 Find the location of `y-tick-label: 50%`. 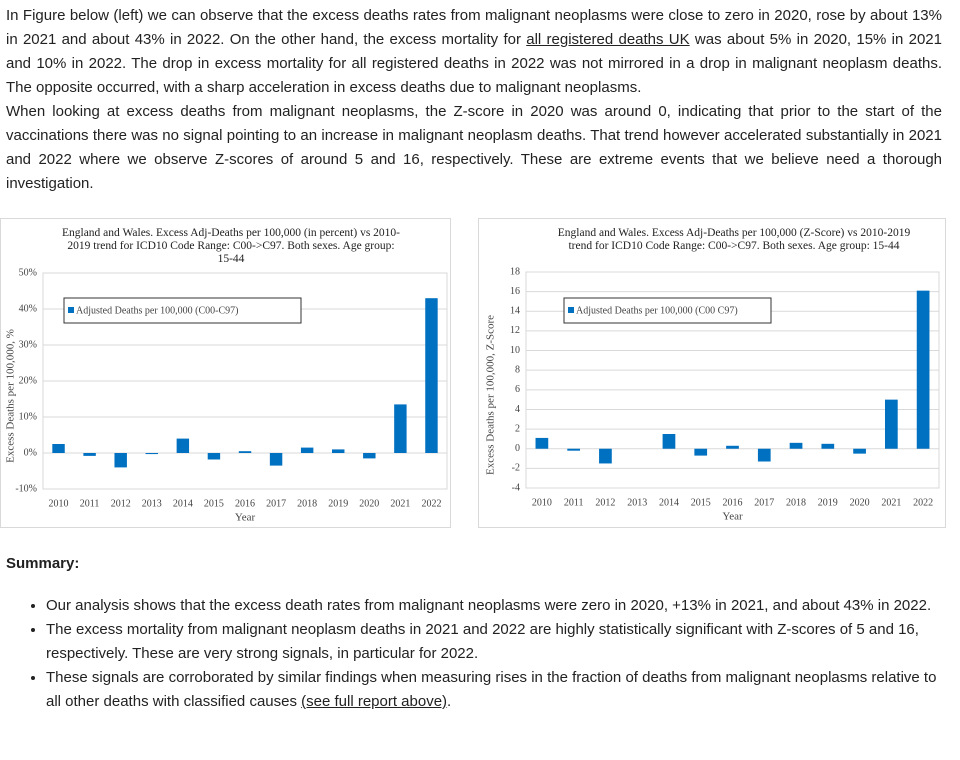

y-tick-label: 50% is located at coordinates (28, 272).